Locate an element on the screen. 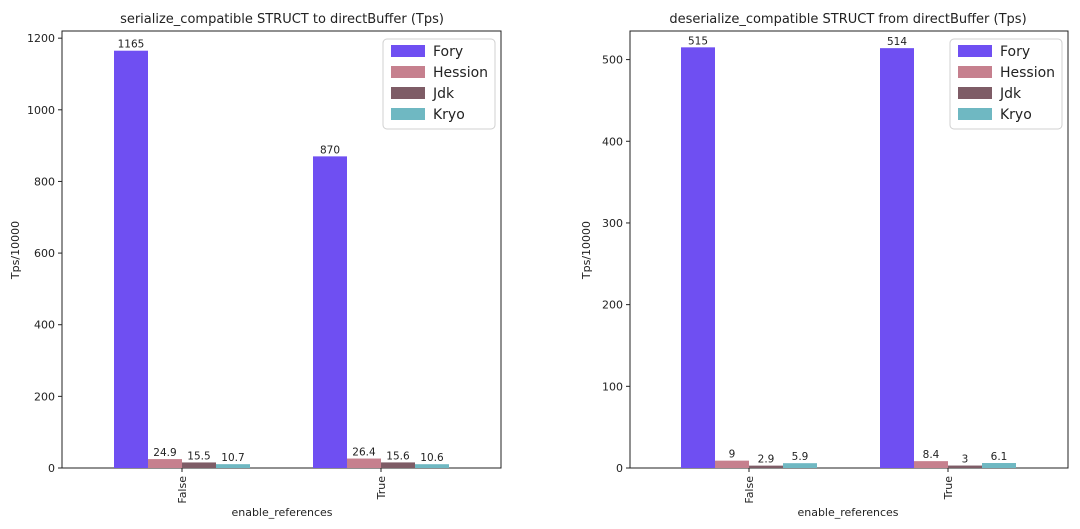 This screenshot has height=529, width=1080. y-tick-label: 1000 is located at coordinates (41, 110).